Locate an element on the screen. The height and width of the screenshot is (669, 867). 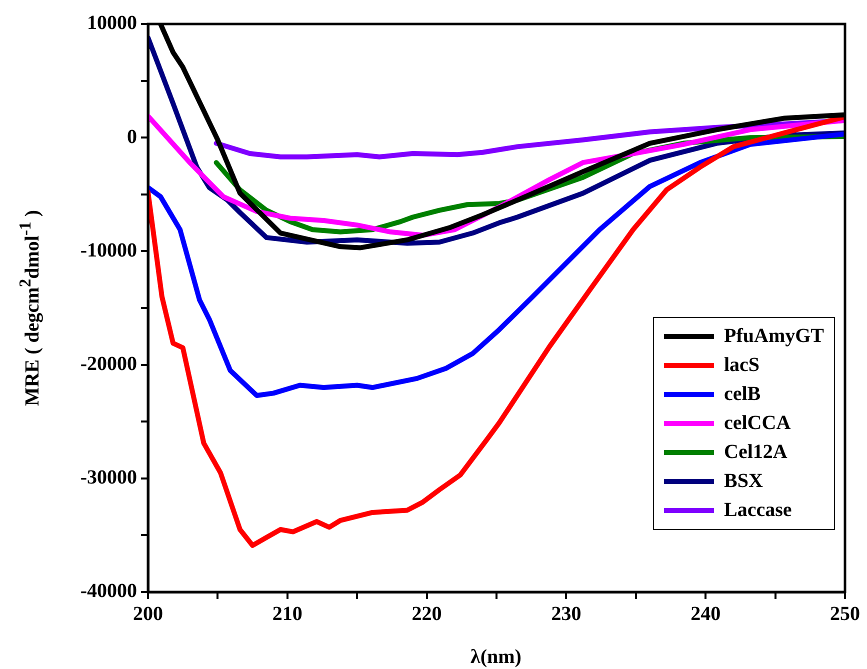
legend-label: Cel12A is located at coordinates (756, 452).